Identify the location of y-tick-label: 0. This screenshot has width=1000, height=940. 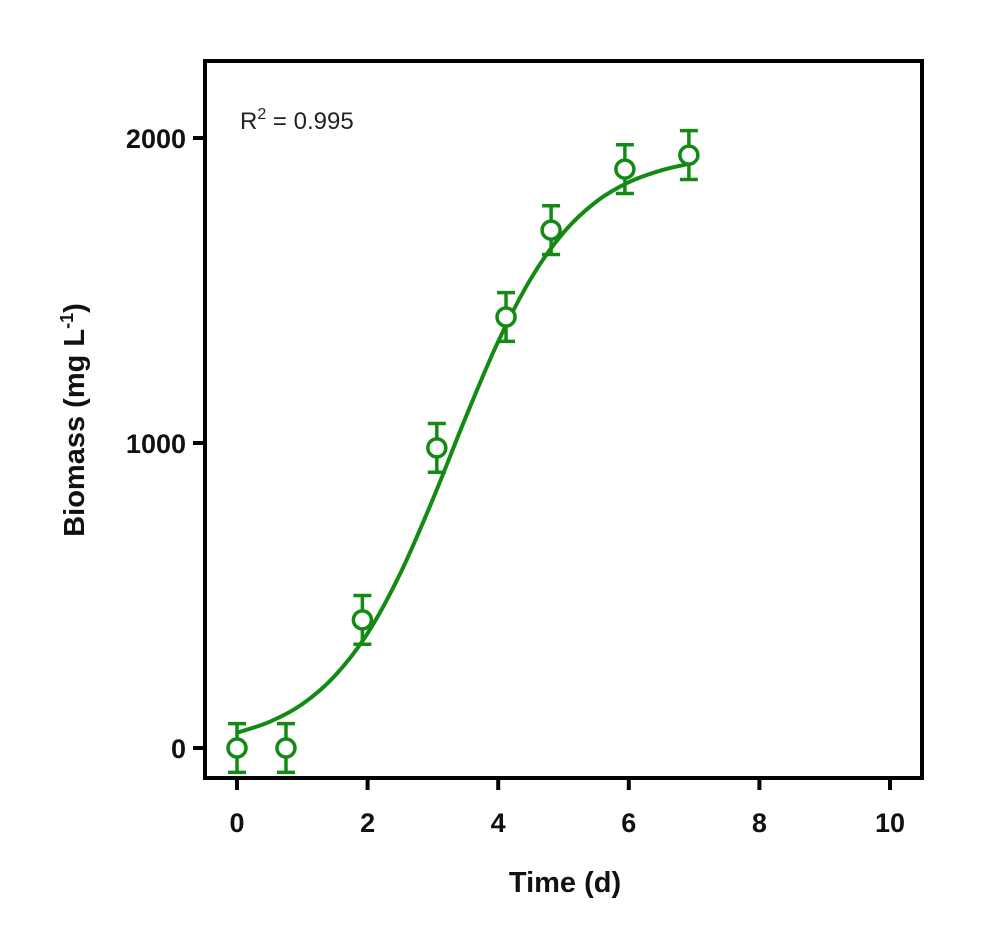
(178, 749).